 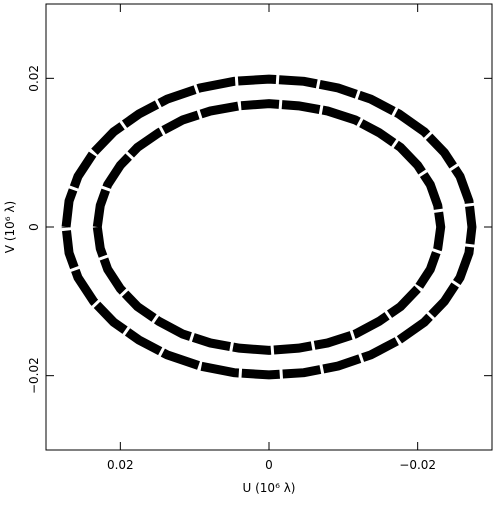 I want to click on y-axis-label: V (10⁶ λ), so click(x=10, y=227).